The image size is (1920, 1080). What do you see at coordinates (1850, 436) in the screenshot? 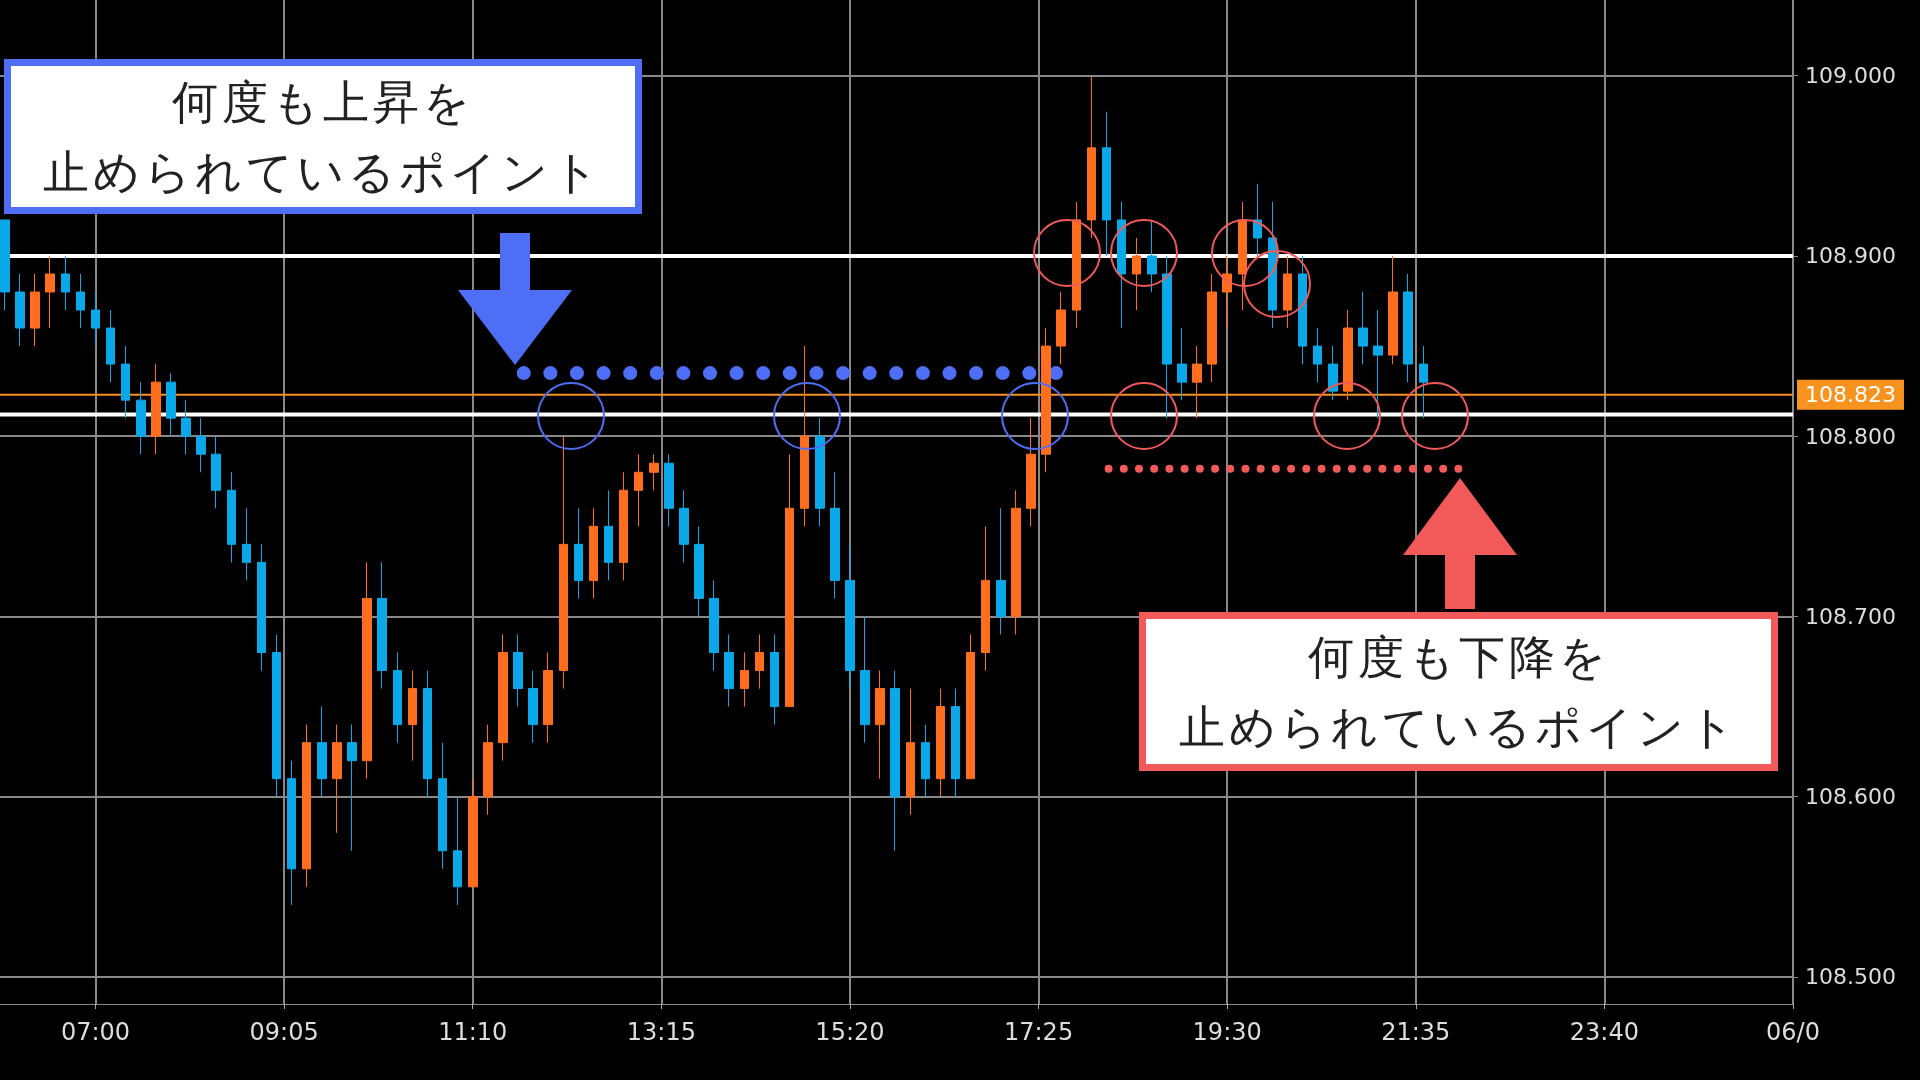
I see `y-tick-label: 108.800` at bounding box center [1850, 436].